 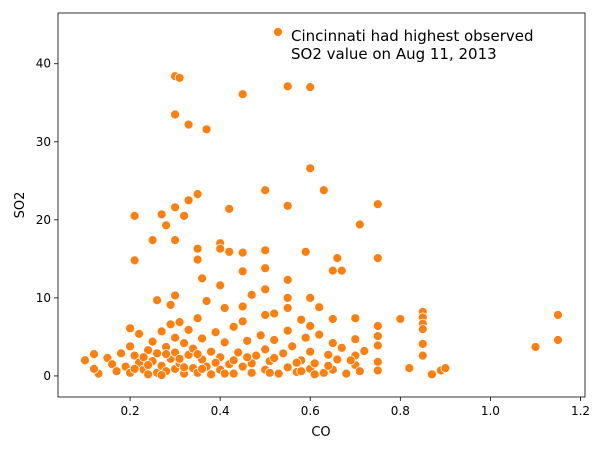 What do you see at coordinates (43, 220) in the screenshot?
I see `y-tick-label: 20` at bounding box center [43, 220].